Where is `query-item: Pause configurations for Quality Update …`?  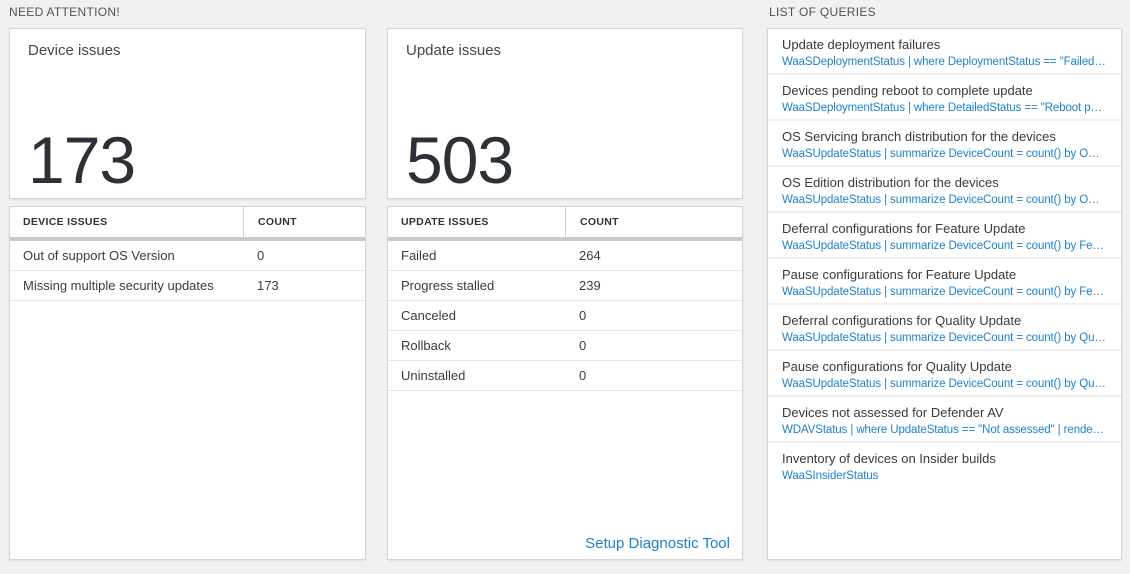
query-item: Pause configurations for Quality Update … is located at coordinates (944, 374).